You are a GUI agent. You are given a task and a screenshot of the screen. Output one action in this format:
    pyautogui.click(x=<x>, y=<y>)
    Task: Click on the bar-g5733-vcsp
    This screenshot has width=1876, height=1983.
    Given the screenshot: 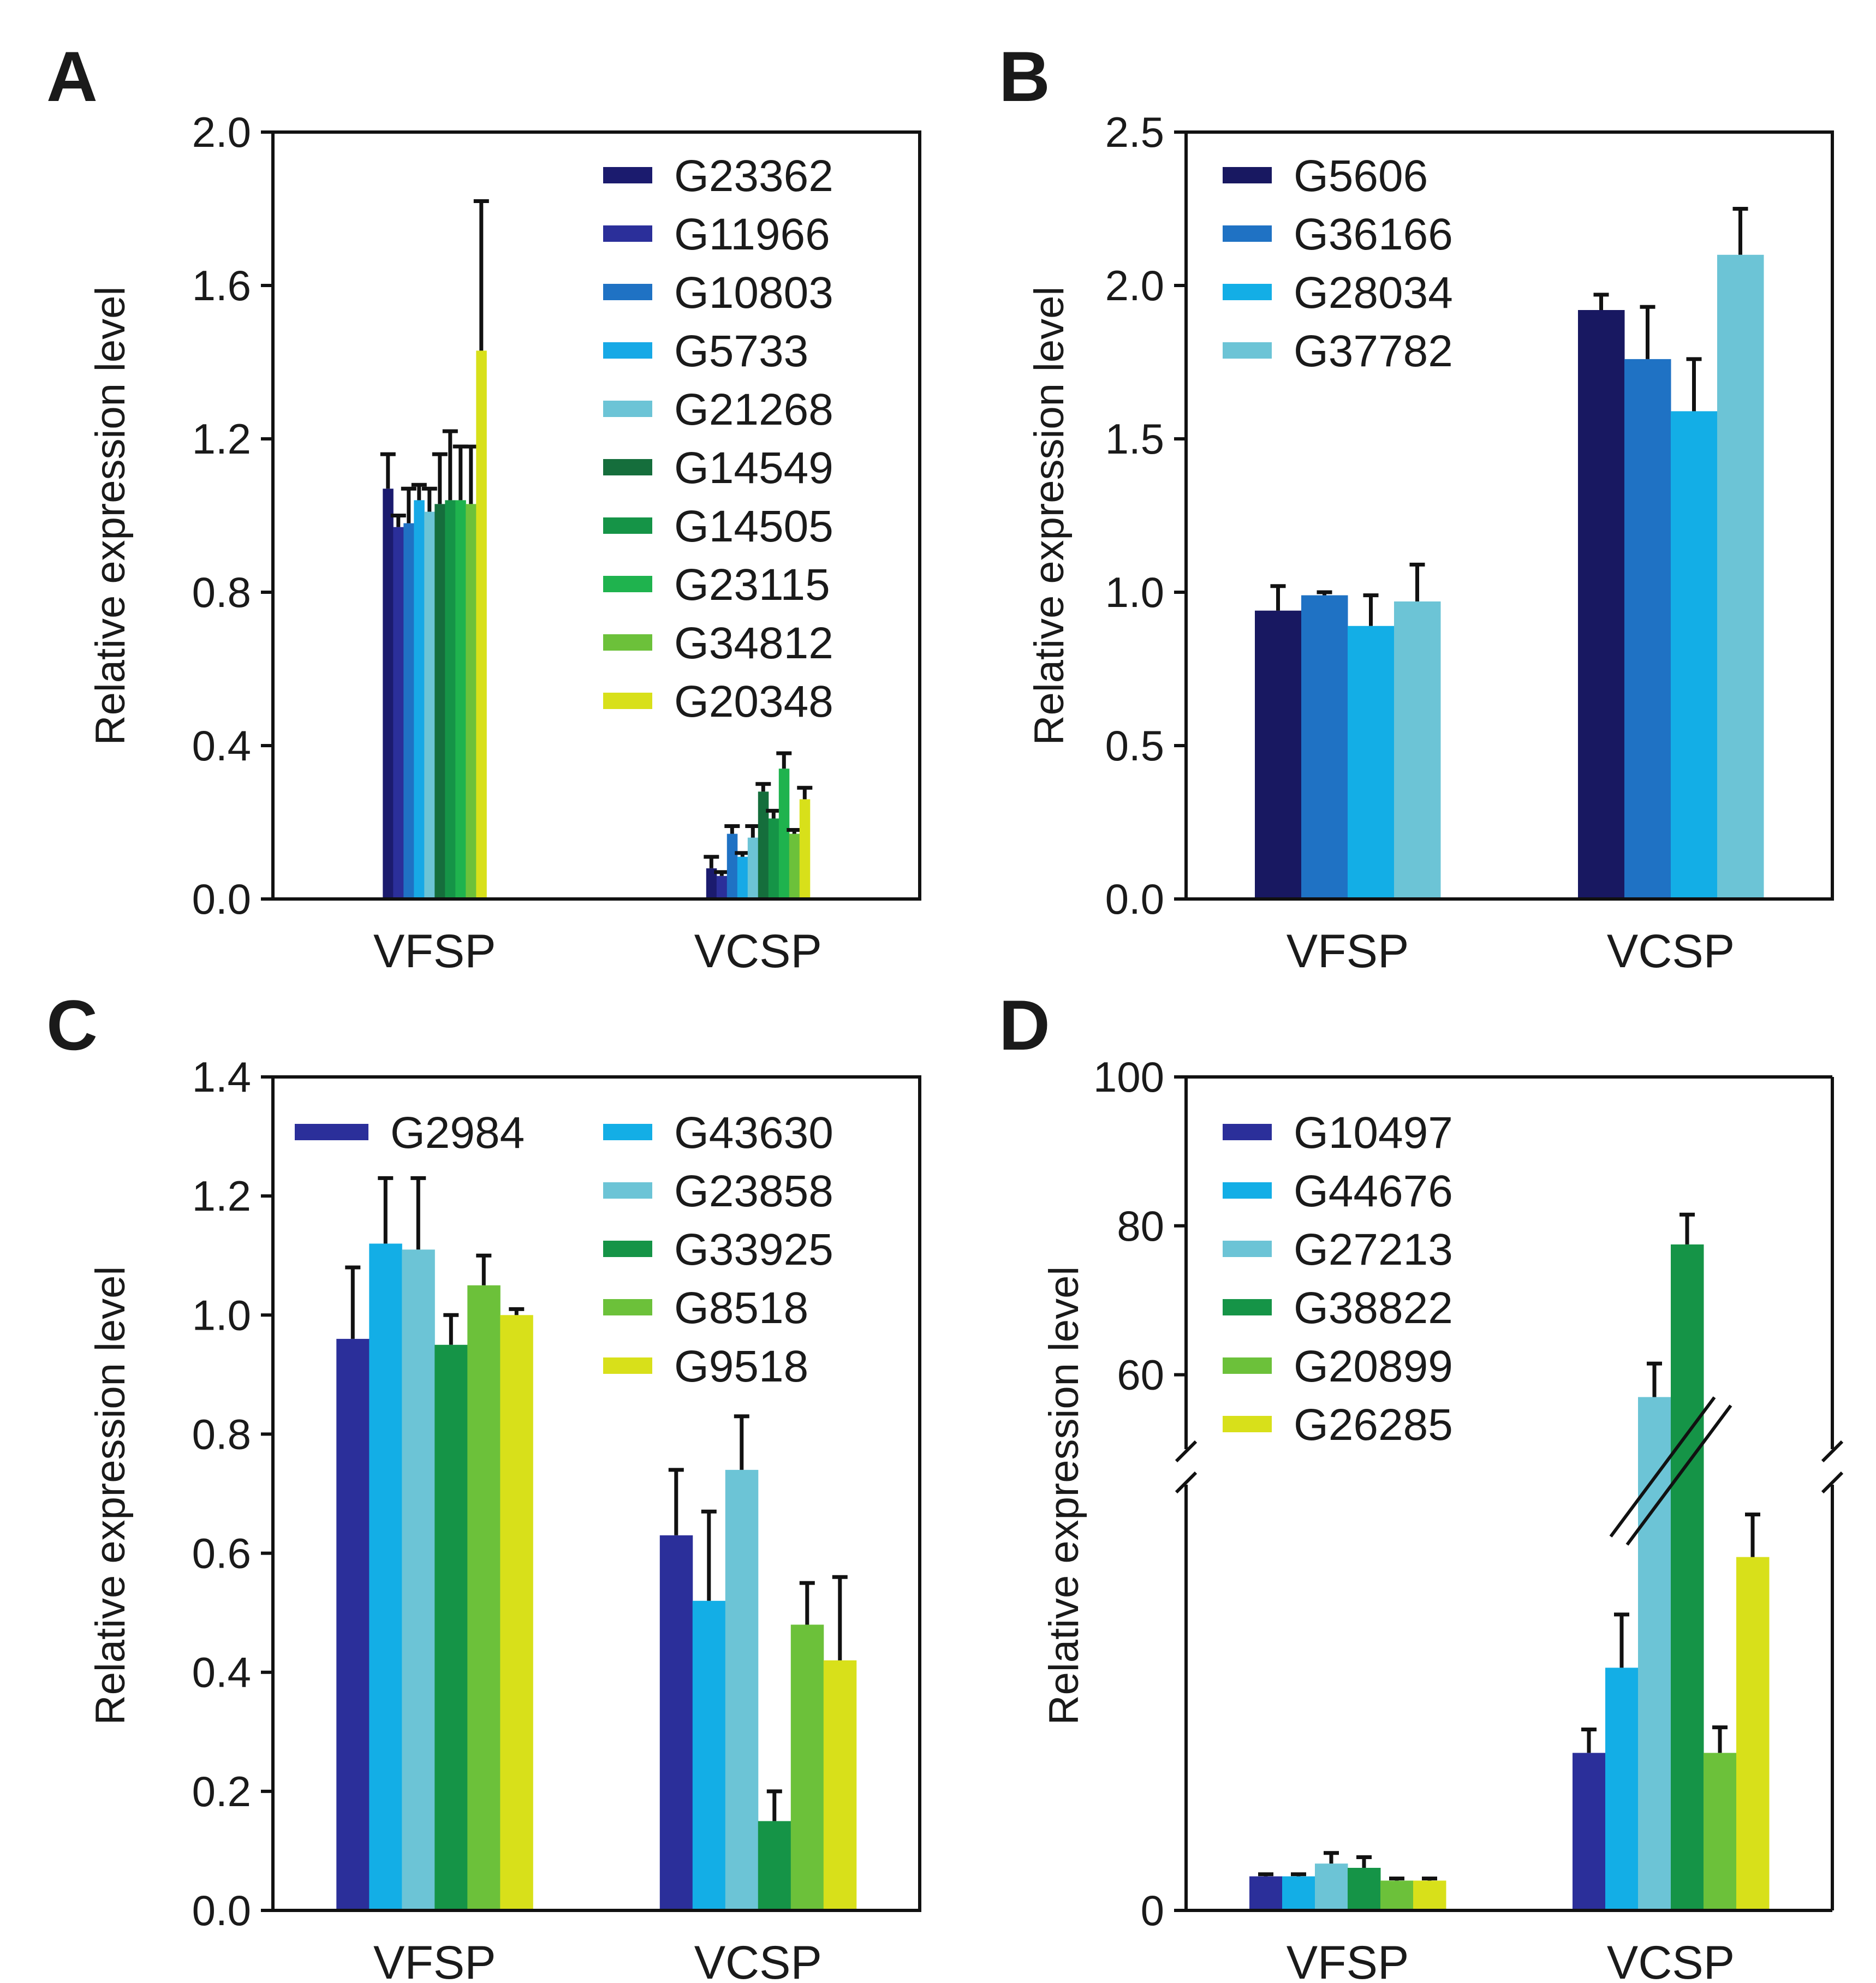 What is the action you would take?
    pyautogui.click(x=742, y=877)
    